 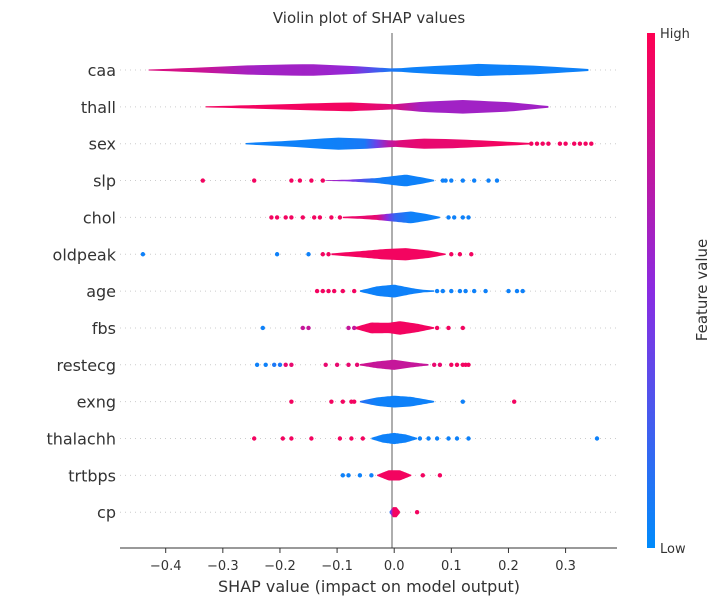 What do you see at coordinates (166, 566) in the screenshot?
I see `x-tick-label-0: −0.4` at bounding box center [166, 566].